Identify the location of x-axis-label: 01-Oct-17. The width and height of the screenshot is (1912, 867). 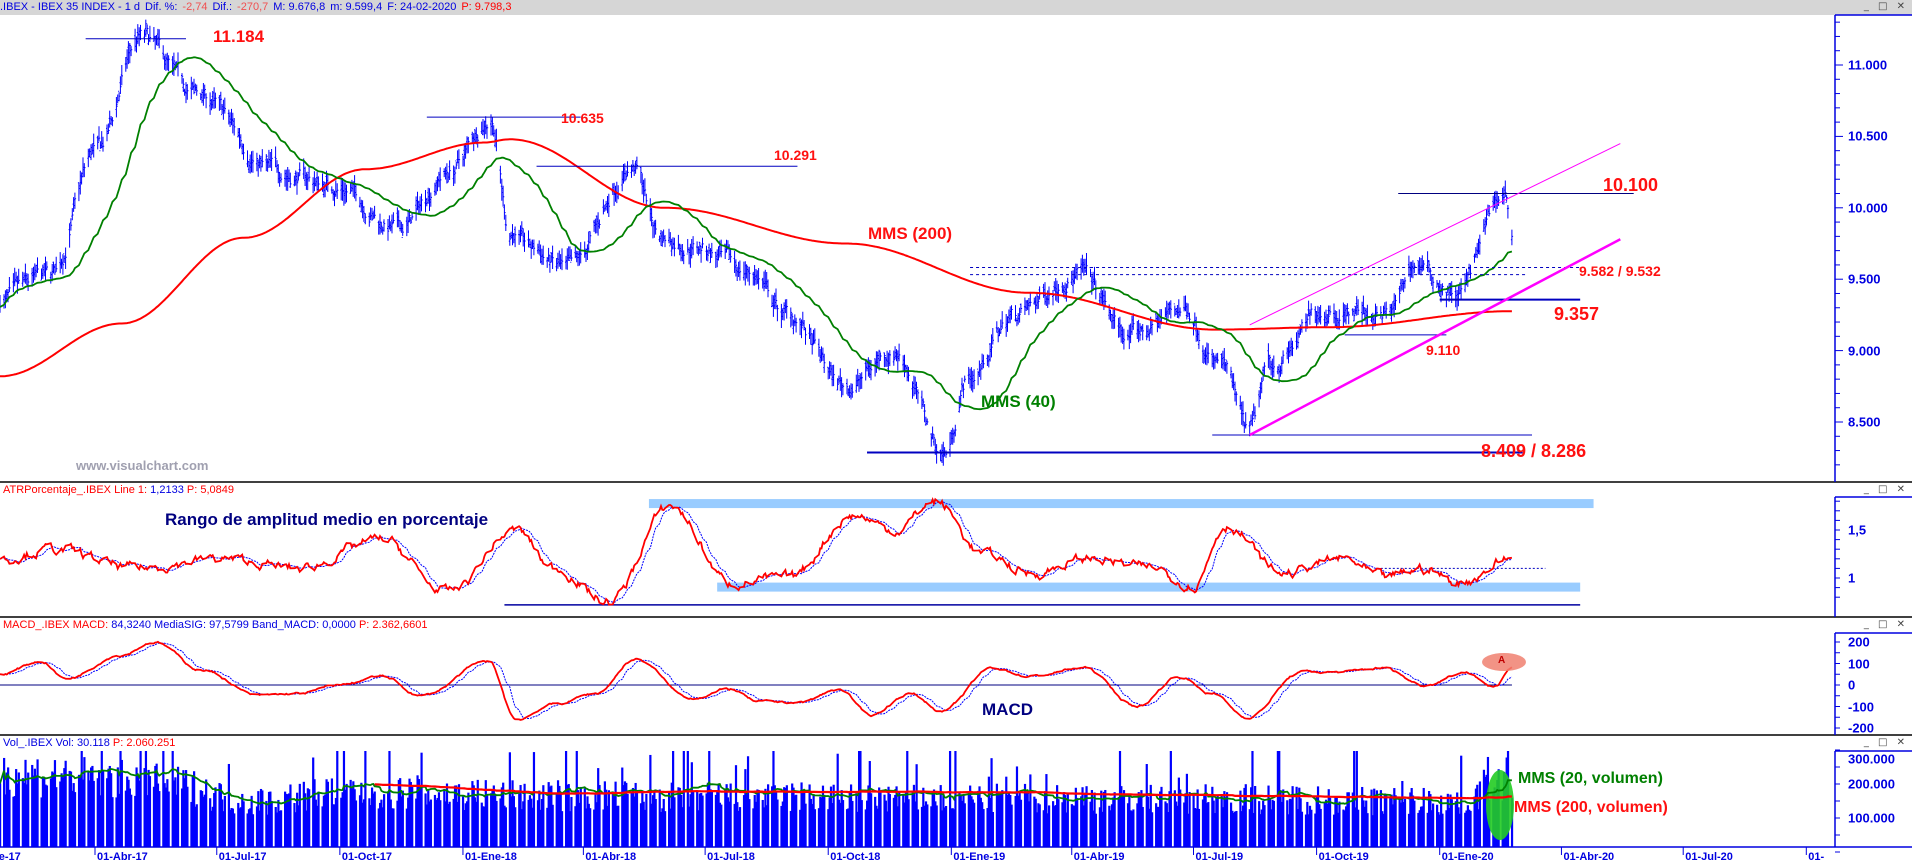
(366, 857).